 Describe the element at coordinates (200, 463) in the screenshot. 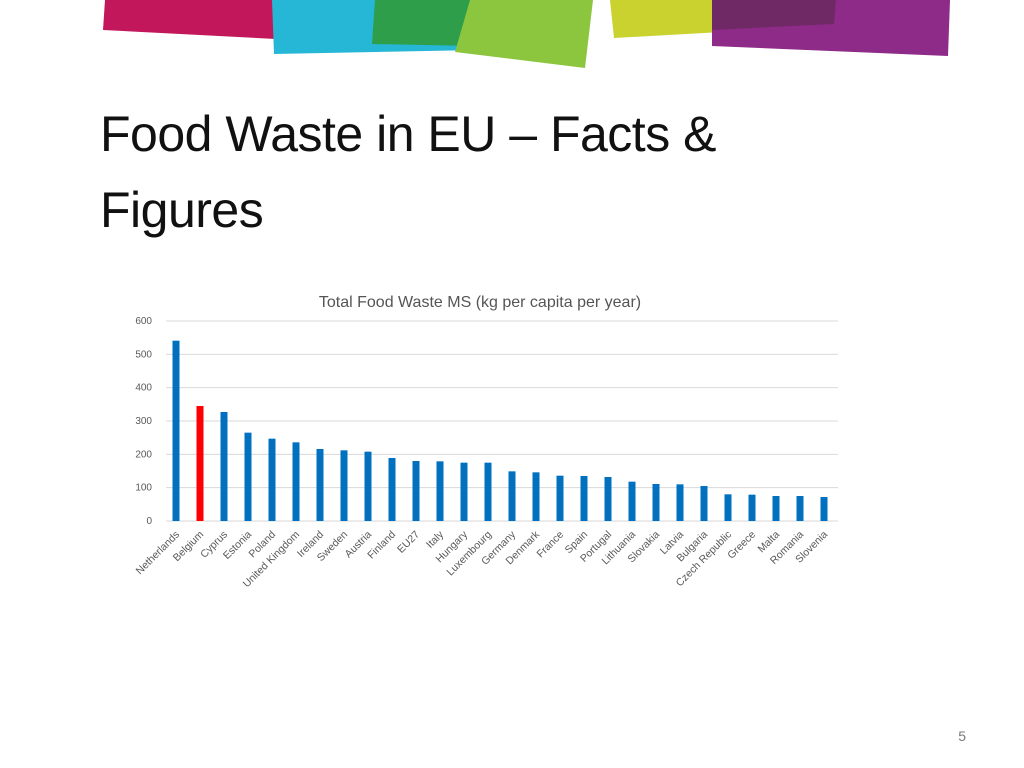

I see `bar-belgium` at that location.